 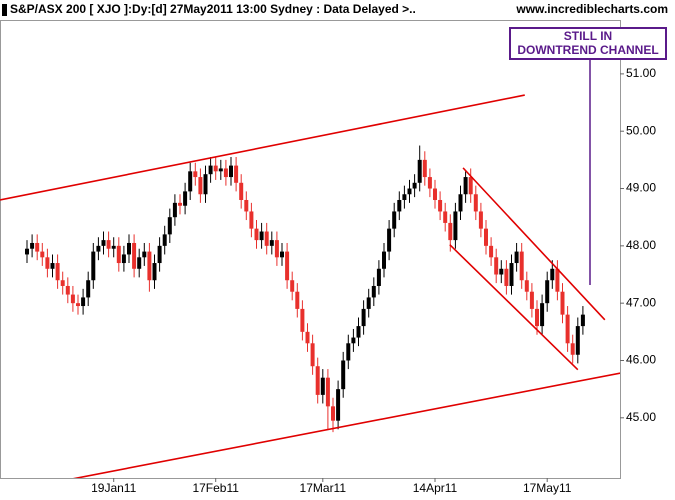 I want to click on annotation-text: STILL IN, so click(x=588, y=36).